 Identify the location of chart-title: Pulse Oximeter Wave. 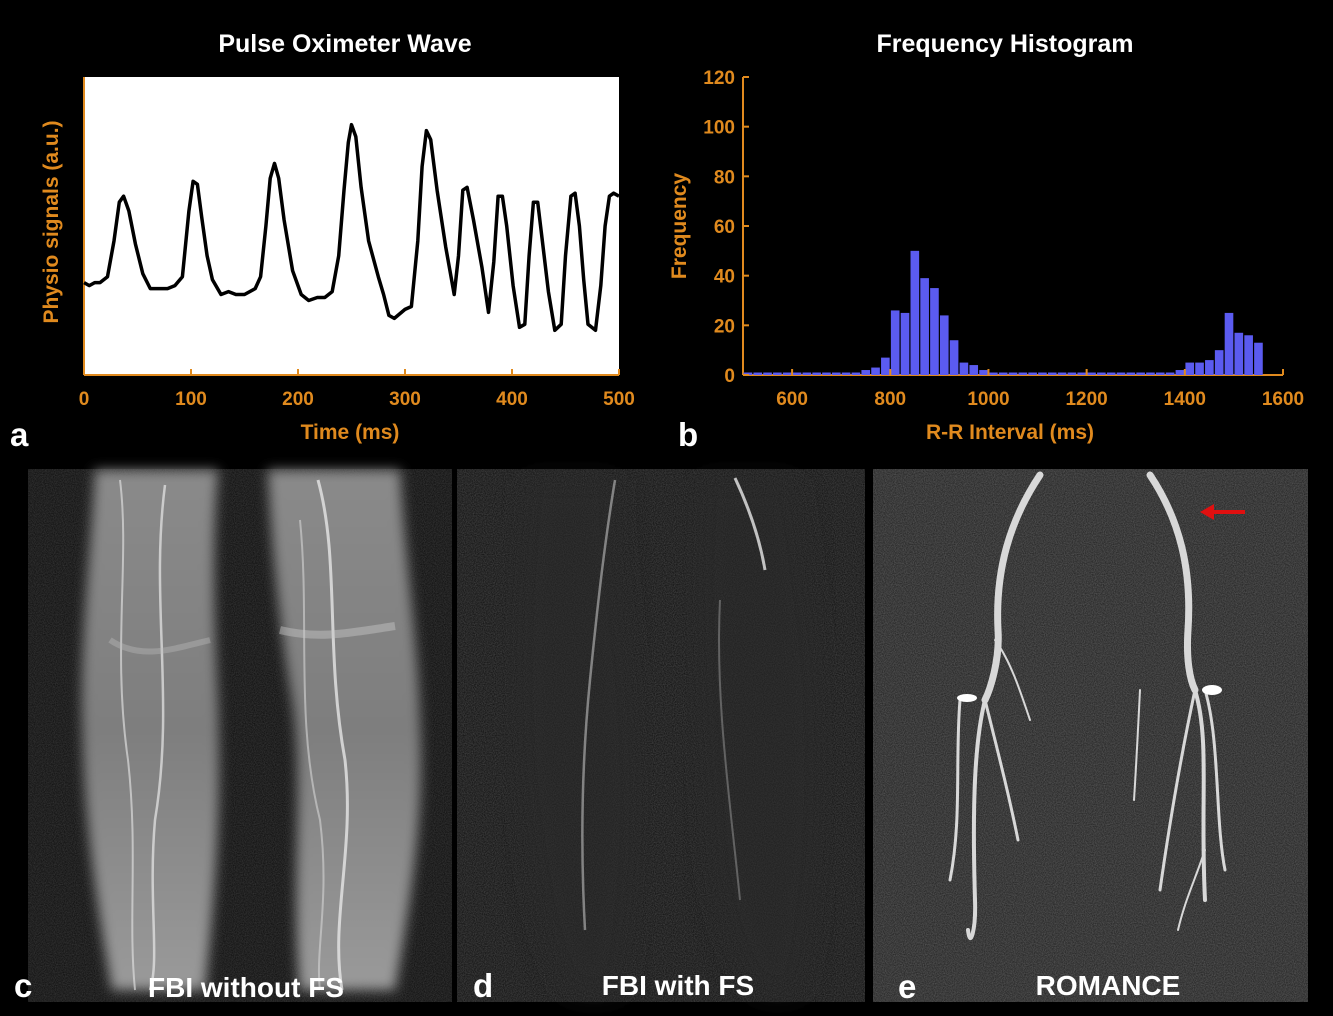
(344, 44).